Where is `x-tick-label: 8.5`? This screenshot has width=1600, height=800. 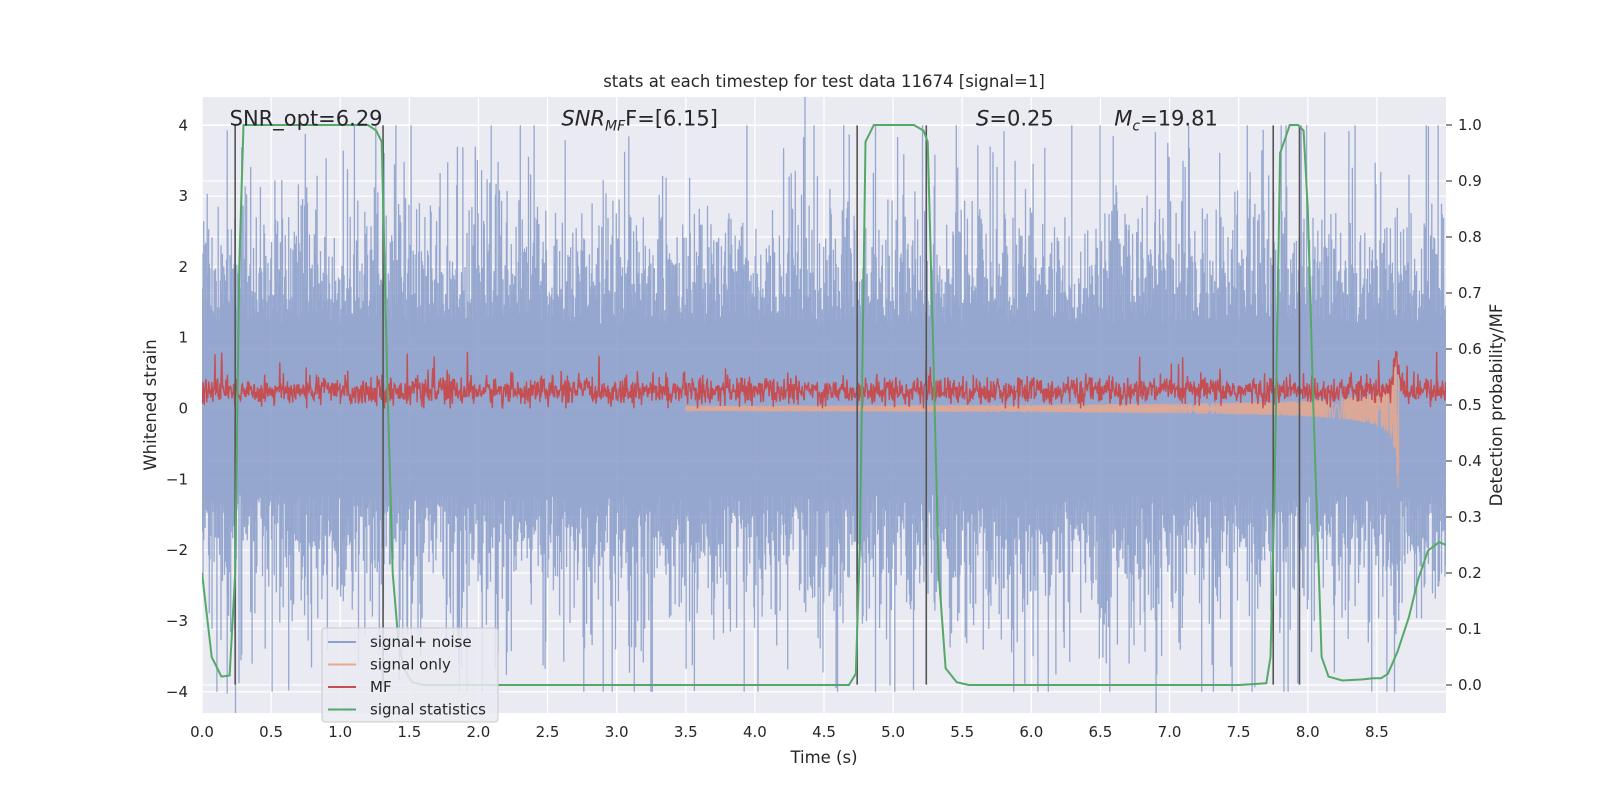 x-tick-label: 8.5 is located at coordinates (1377, 732).